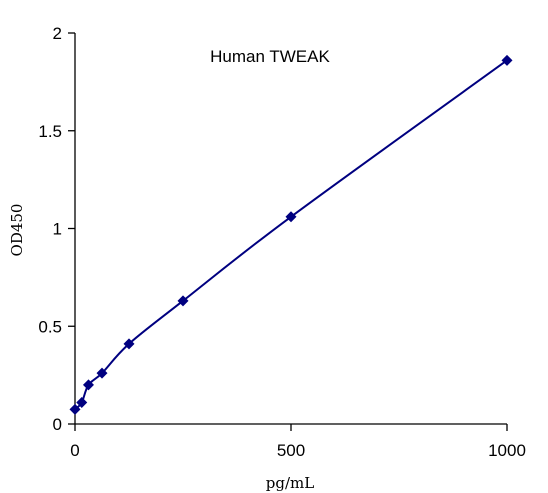  What do you see at coordinates (57, 33) in the screenshot?
I see `y-tick-label: 2` at bounding box center [57, 33].